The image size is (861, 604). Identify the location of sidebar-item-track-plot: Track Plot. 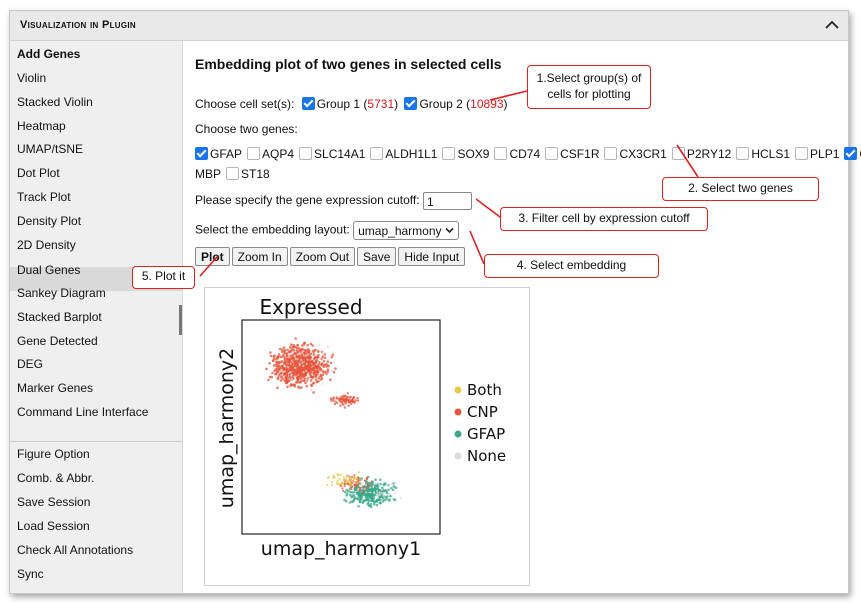
(44, 197).